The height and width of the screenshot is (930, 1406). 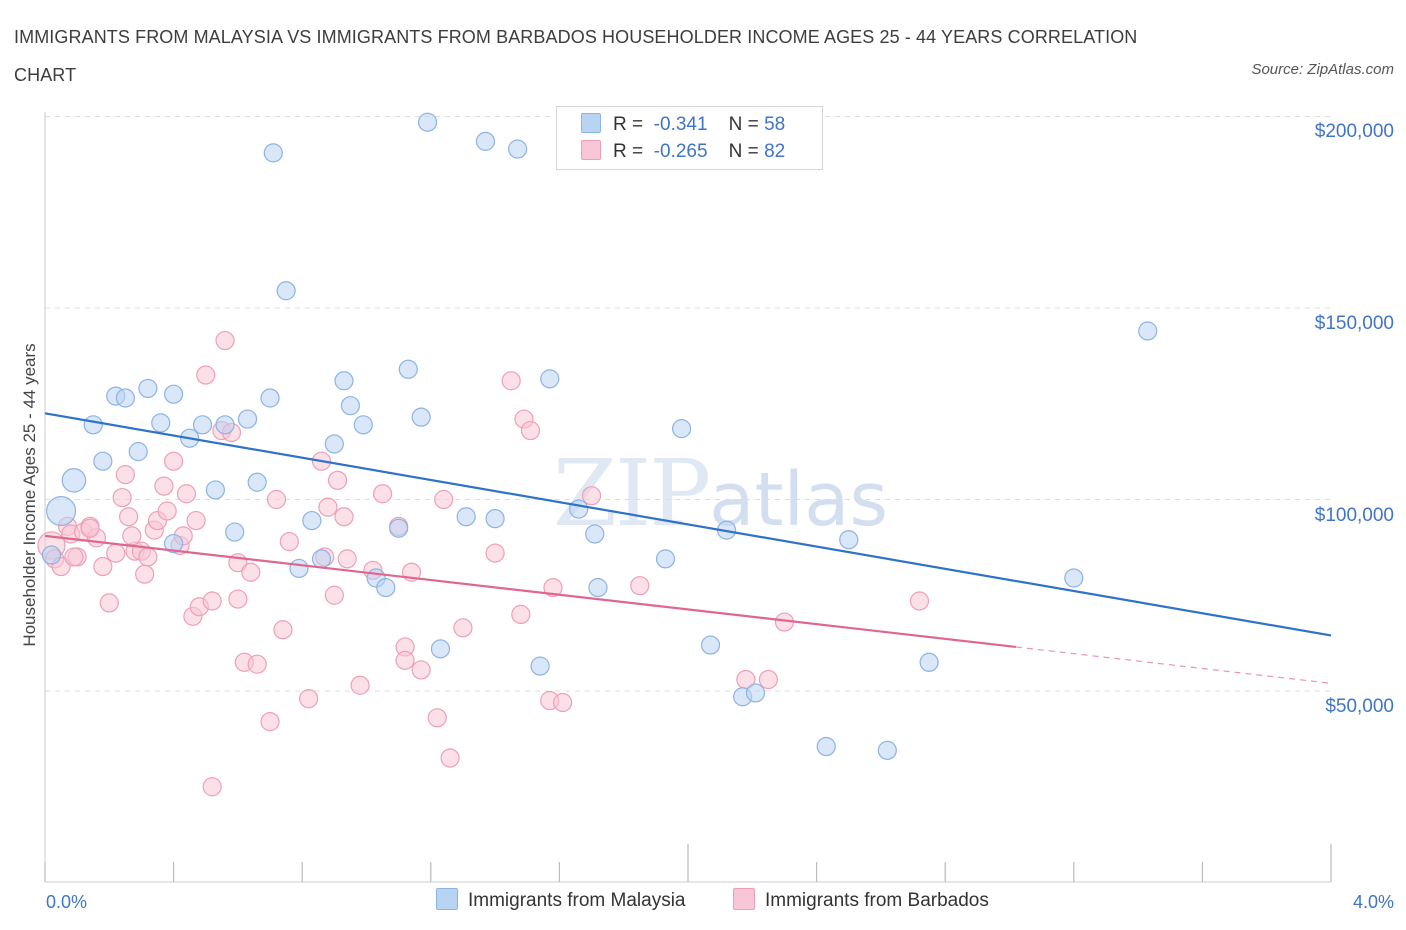 I want to click on malaysia-swatch, so click(x=591, y=123).